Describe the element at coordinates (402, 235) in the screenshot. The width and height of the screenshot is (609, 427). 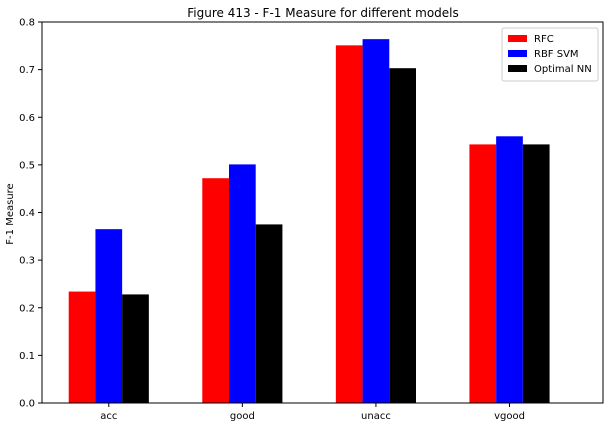
I see `bar-optimal-nn-unacc` at that location.